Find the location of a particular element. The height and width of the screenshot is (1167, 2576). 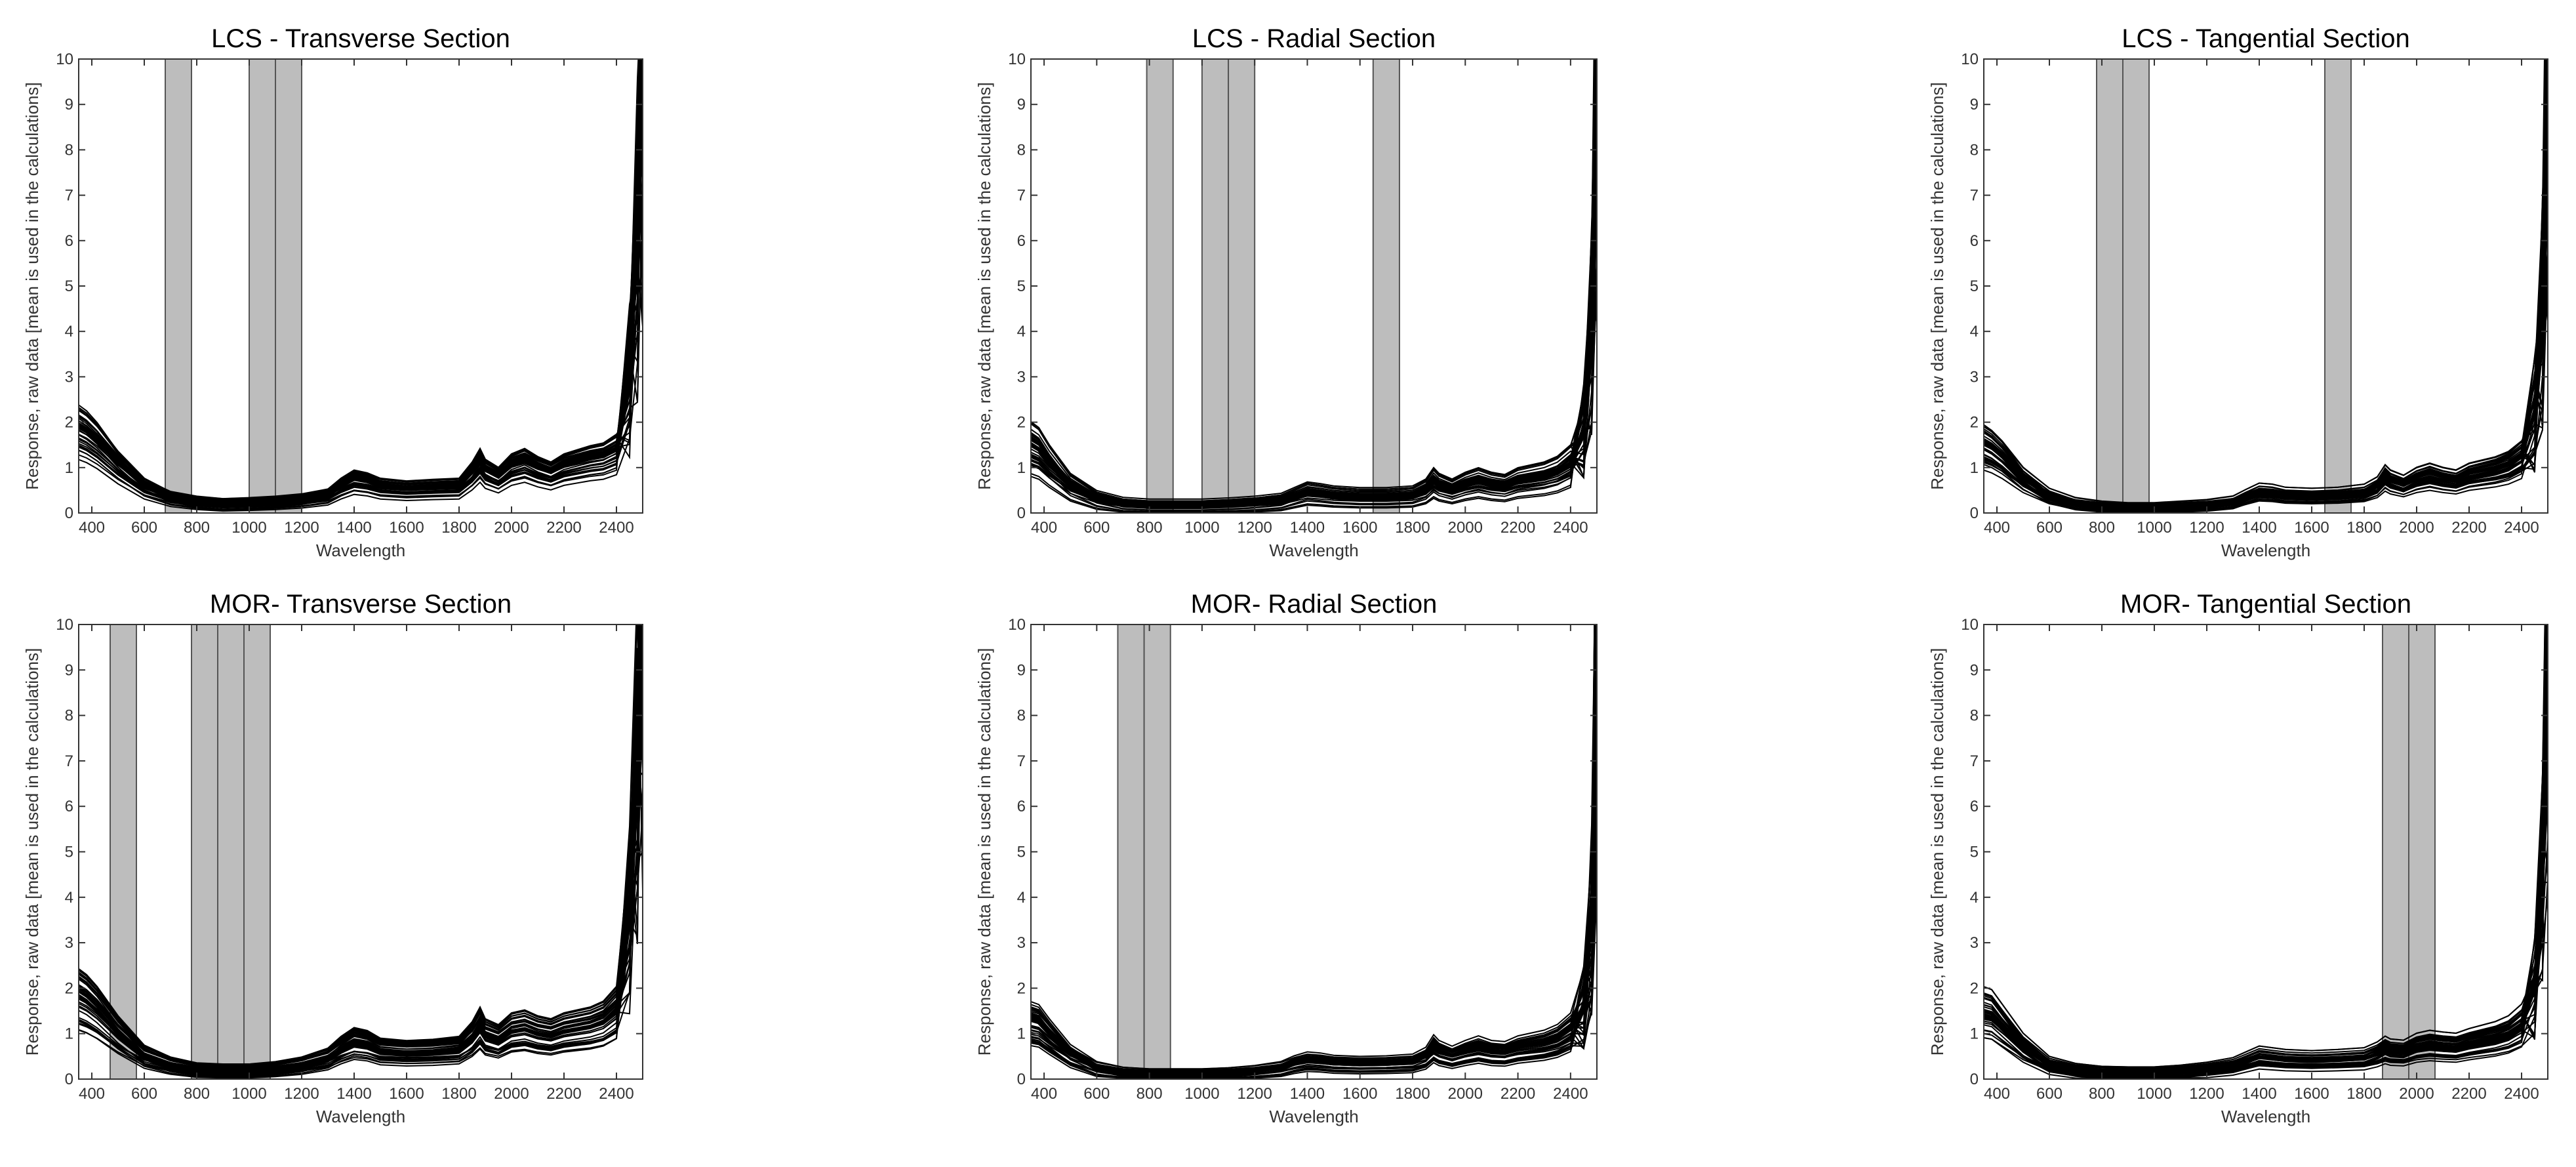

x-tick-label: 2200 is located at coordinates (563, 528).